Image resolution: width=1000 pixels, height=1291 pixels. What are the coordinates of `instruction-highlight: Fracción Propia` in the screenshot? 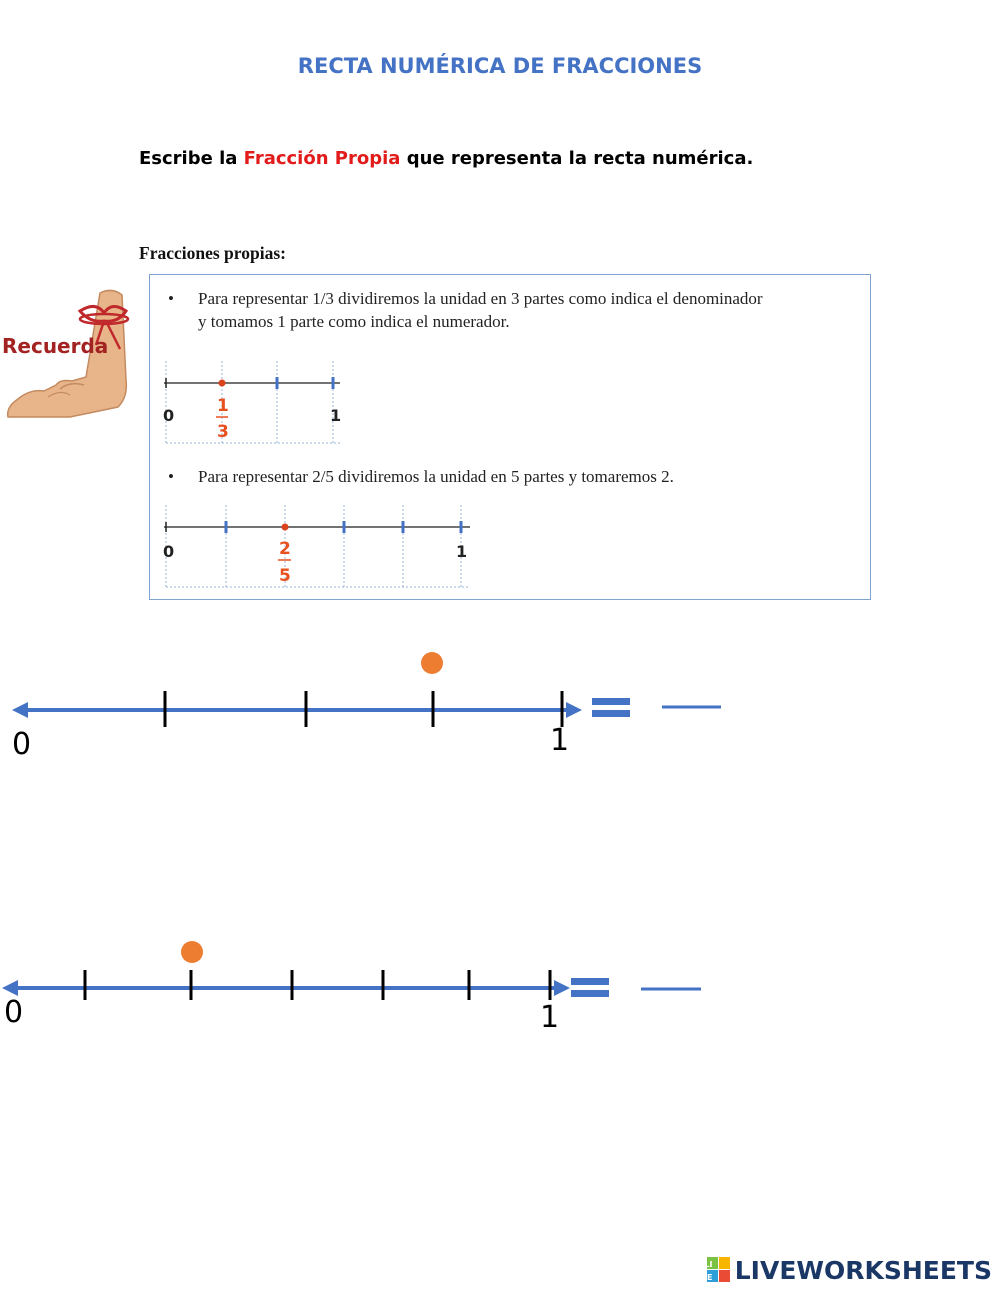 It's located at (322, 158).